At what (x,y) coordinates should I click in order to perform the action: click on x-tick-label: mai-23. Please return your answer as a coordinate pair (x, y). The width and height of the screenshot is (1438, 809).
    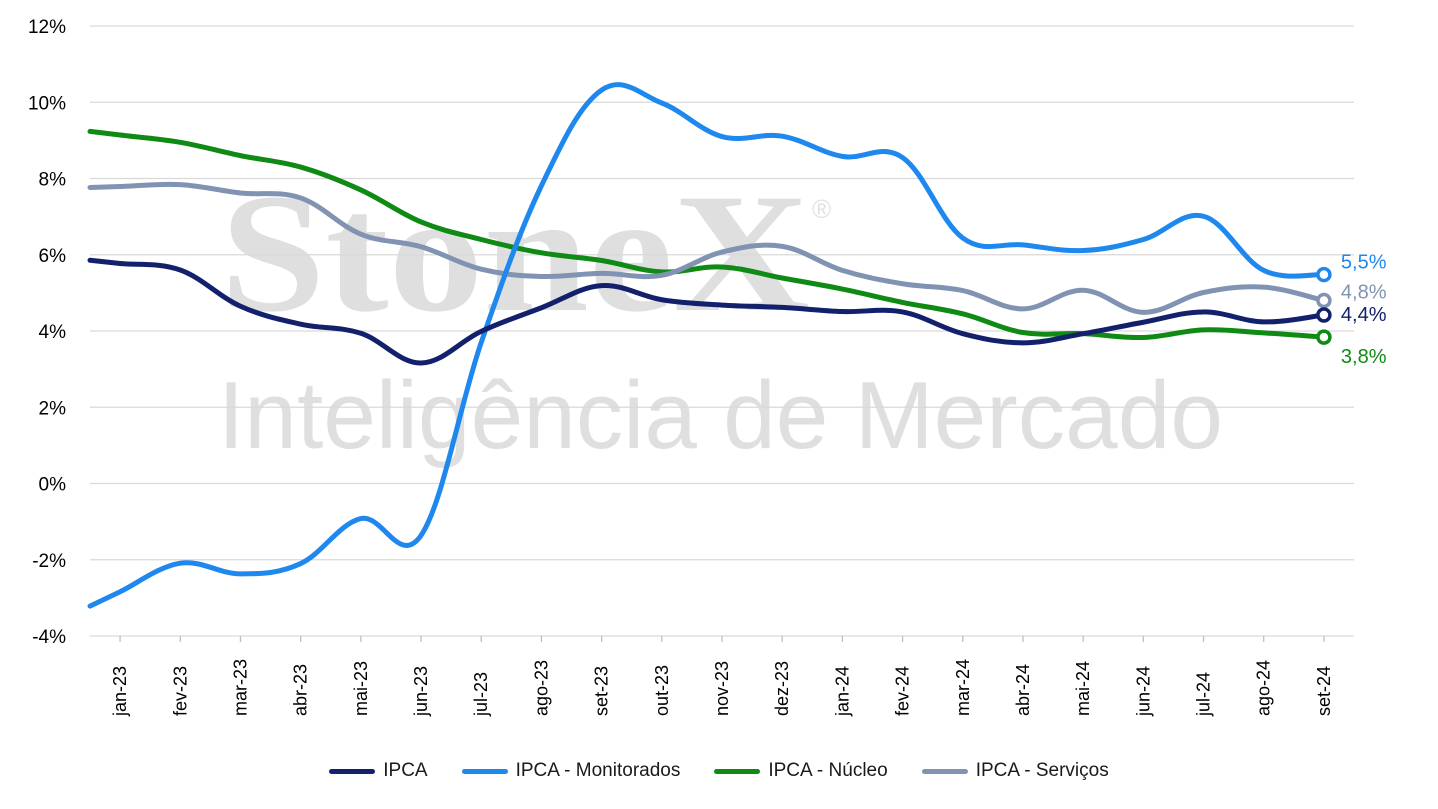
    Looking at the image, I should click on (361, 688).